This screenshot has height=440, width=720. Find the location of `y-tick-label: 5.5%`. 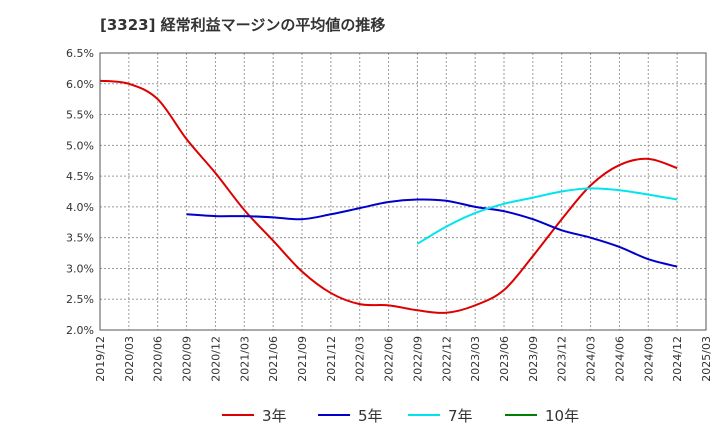

y-tick-label: 5.5% is located at coordinates (80, 115).